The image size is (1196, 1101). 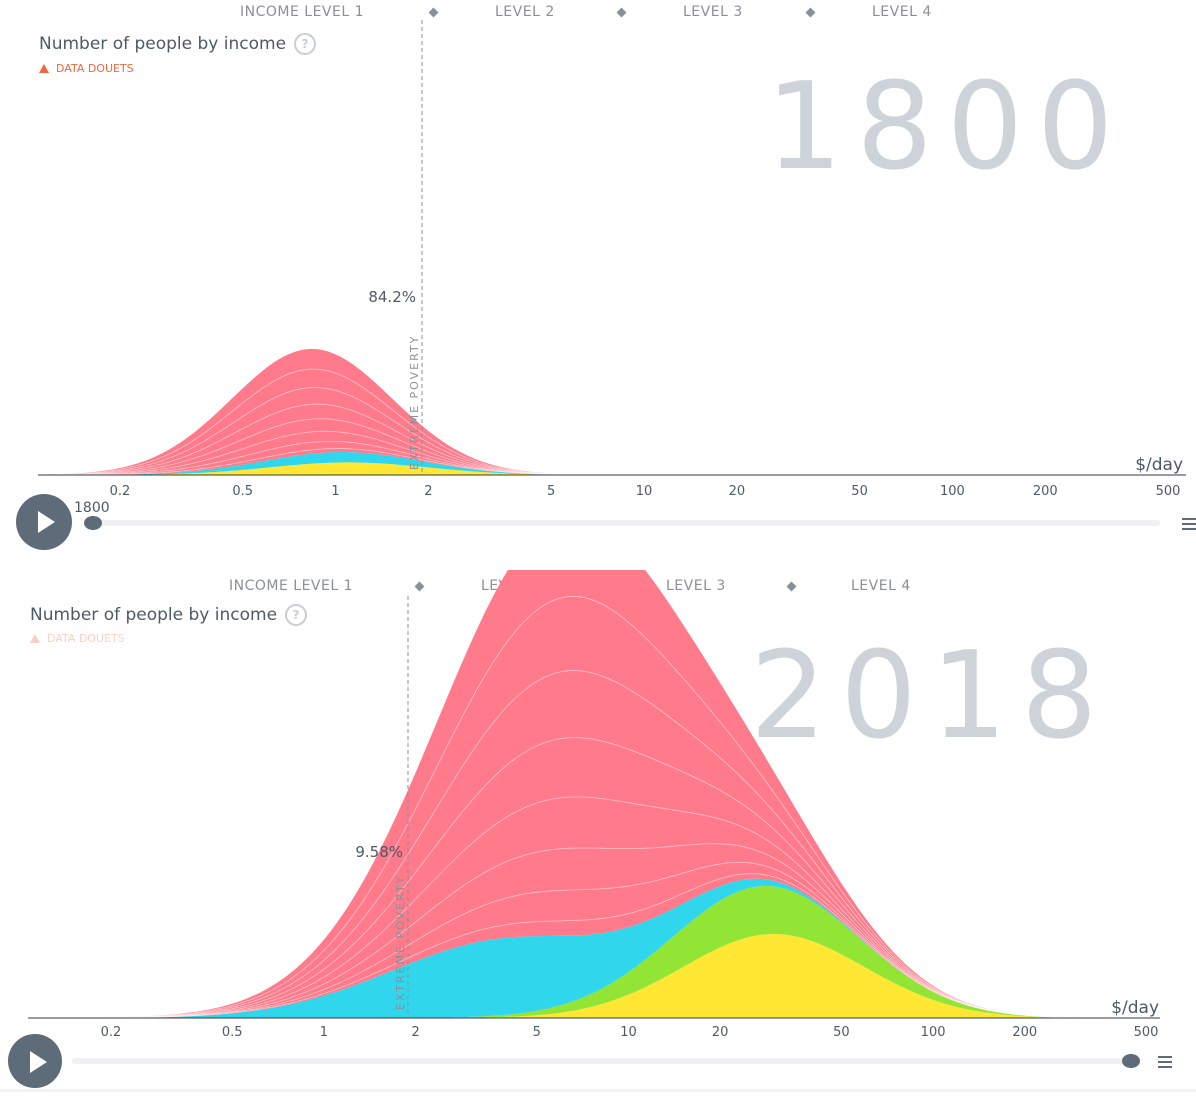 What do you see at coordinates (931, 696) in the screenshot?
I see `year-watermark: 2018` at bounding box center [931, 696].